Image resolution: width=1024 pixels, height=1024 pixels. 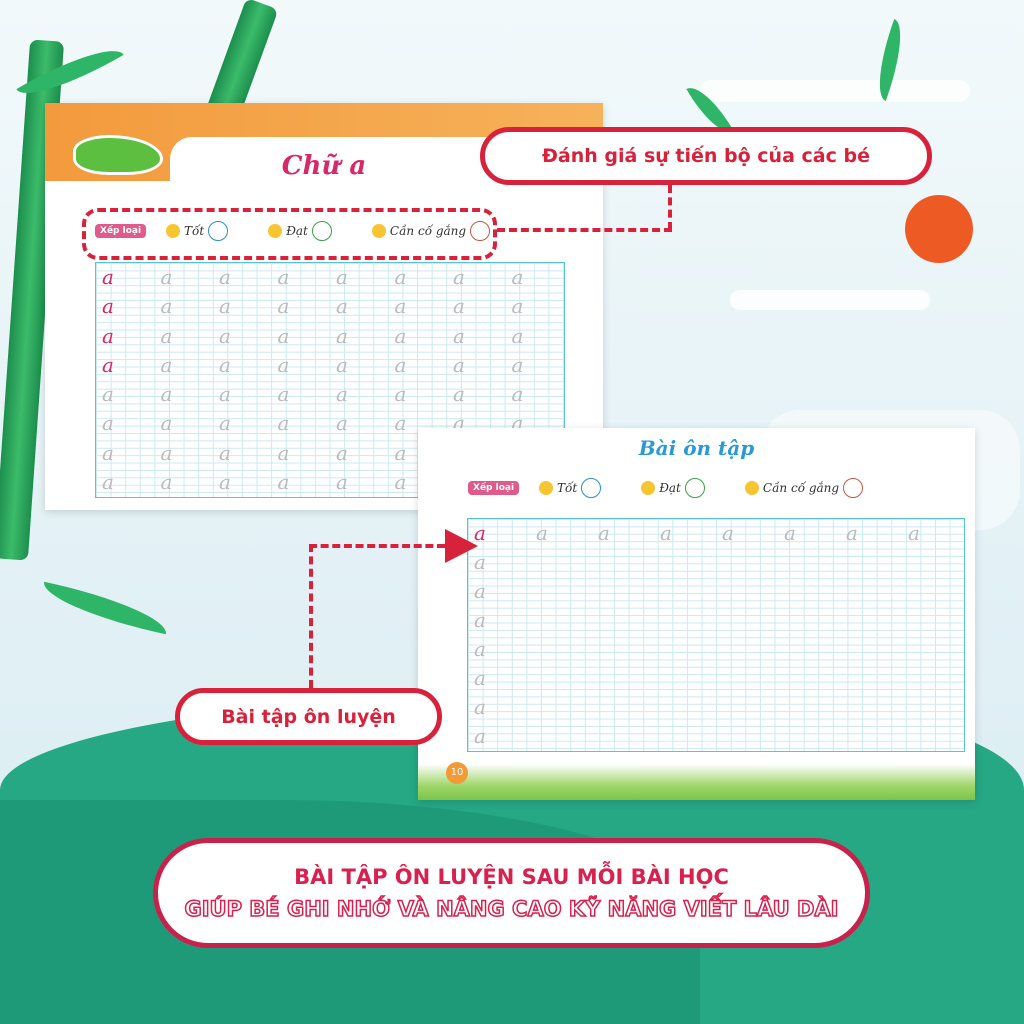 I want to click on callout-practice-text: Bài tập ôn luyện, so click(x=308, y=716).